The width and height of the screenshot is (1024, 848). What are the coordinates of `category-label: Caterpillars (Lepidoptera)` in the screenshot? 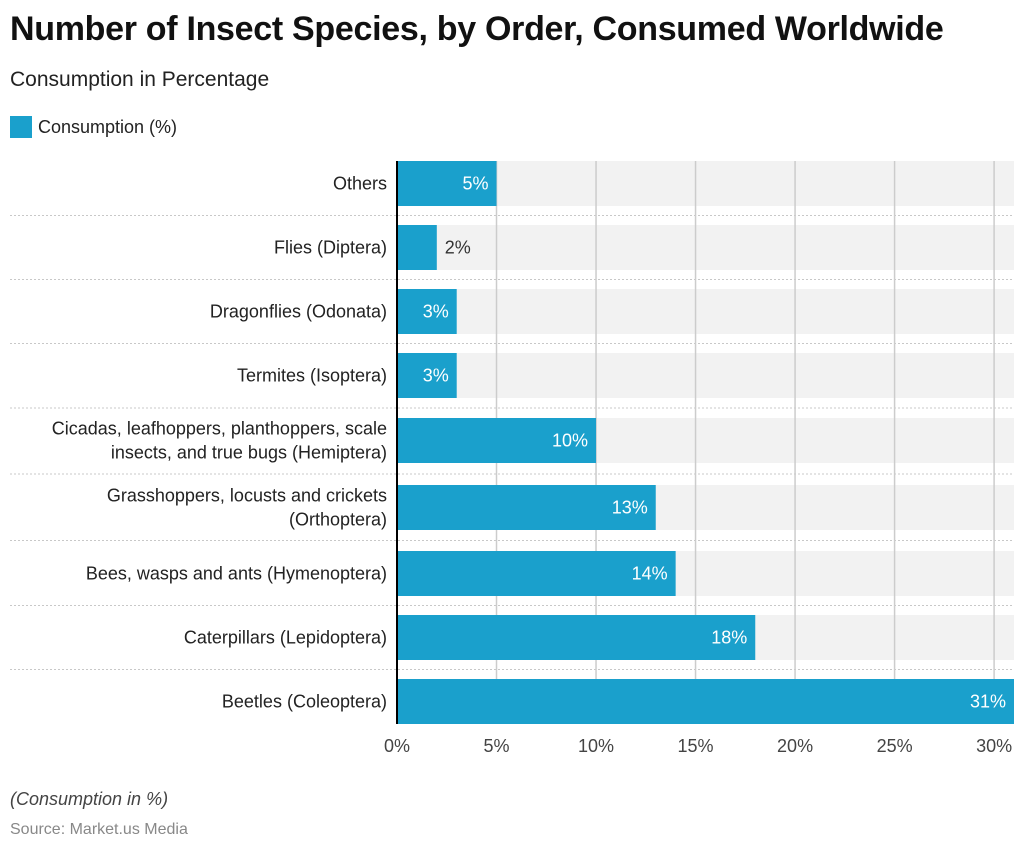 It's located at (285, 638).